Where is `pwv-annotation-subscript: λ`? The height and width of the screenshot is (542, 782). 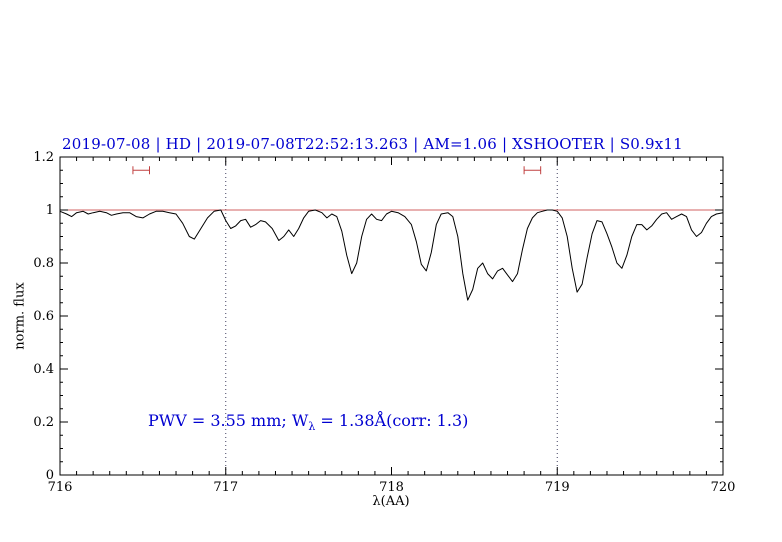
pwv-annotation-subscript: λ is located at coordinates (312, 427).